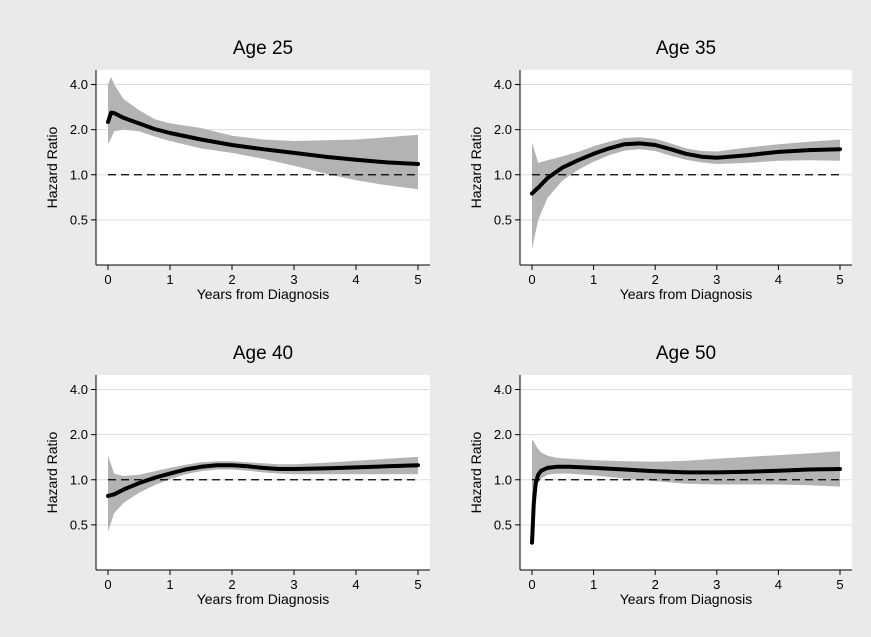 This screenshot has height=637, width=871. Describe the element at coordinates (686, 353) in the screenshot. I see `panel-title: Age 50` at that location.